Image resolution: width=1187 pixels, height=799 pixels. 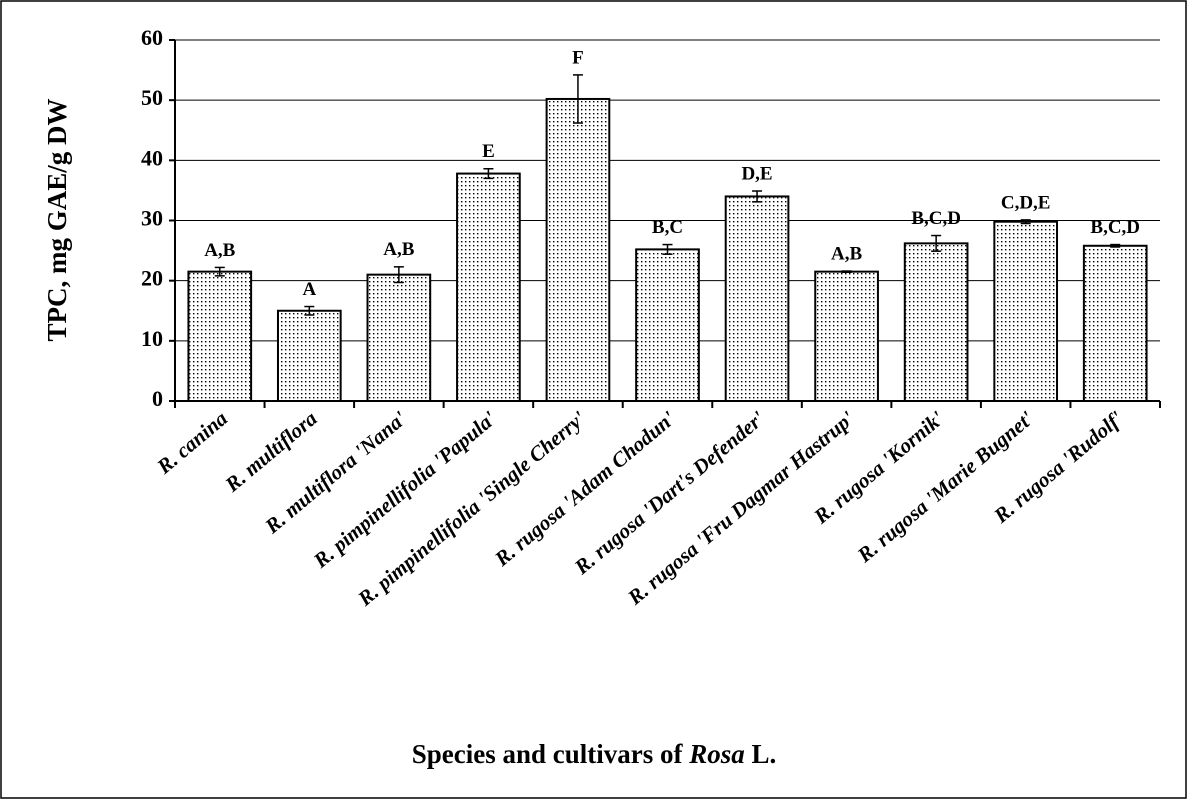 I want to click on significance-letter: A, so click(x=309, y=289).